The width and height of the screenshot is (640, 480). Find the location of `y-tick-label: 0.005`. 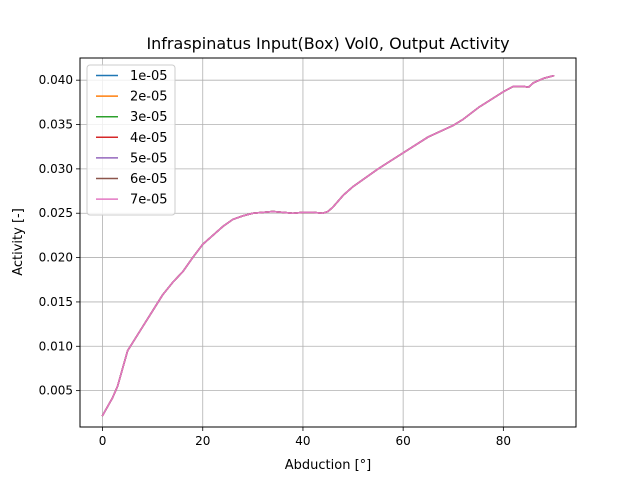

y-tick-label: 0.005 is located at coordinates (56, 391).